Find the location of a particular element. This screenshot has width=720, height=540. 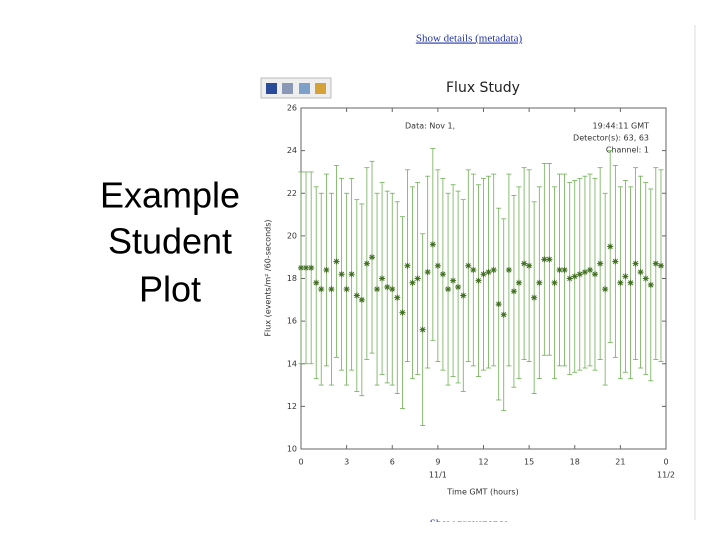

x-tick-label: 9 is located at coordinates (437, 462).